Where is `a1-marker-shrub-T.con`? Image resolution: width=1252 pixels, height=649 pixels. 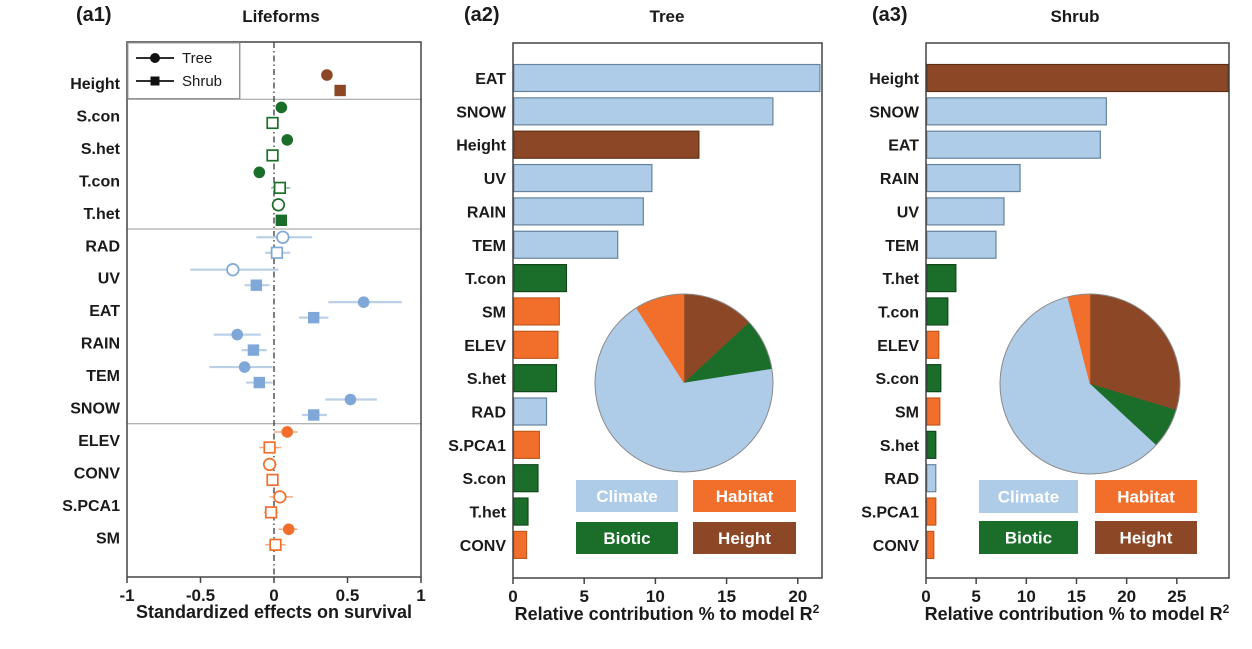 a1-marker-shrub-T.con is located at coordinates (280, 188).